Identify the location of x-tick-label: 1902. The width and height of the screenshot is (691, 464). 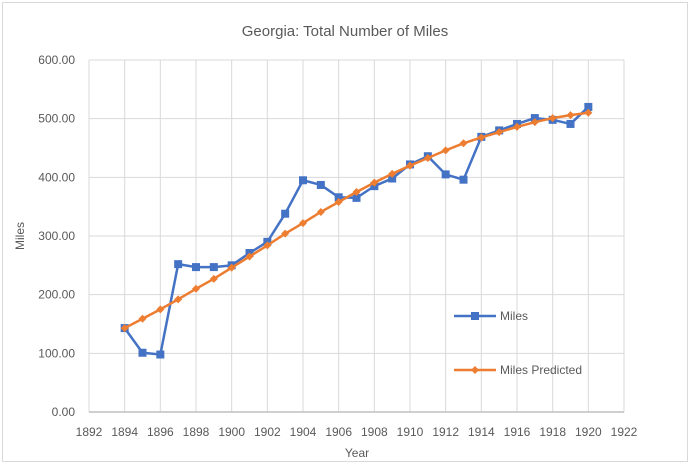
(267, 432).